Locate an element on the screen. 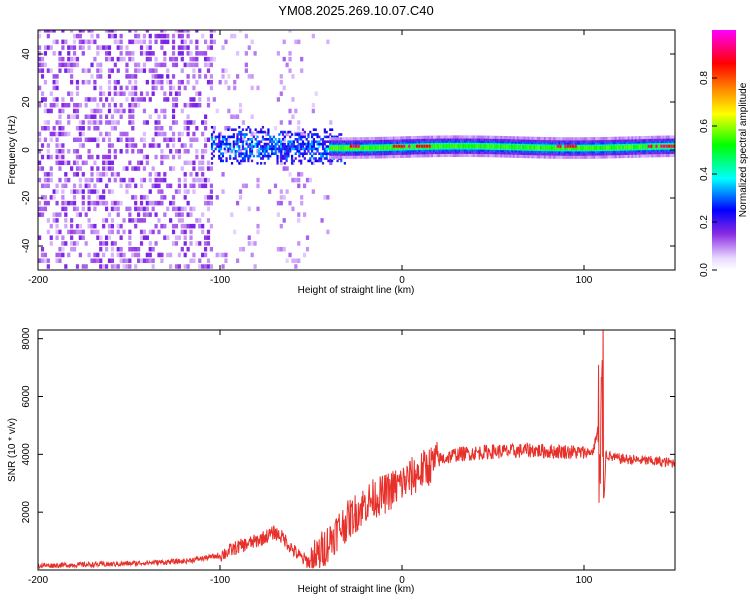 The height and width of the screenshot is (600, 750). spectrogram-hot-cell is located at coordinates (674, 146).